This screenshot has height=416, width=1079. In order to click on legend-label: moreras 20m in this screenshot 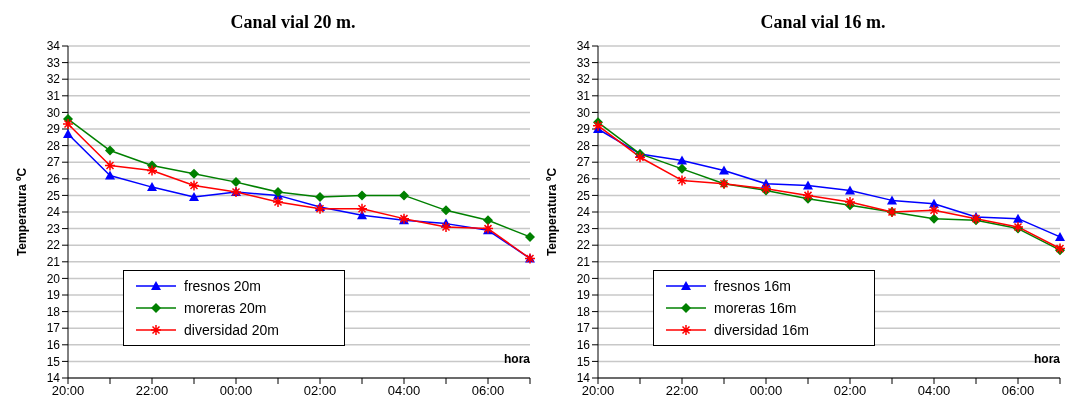, I will do `click(225, 308)`.